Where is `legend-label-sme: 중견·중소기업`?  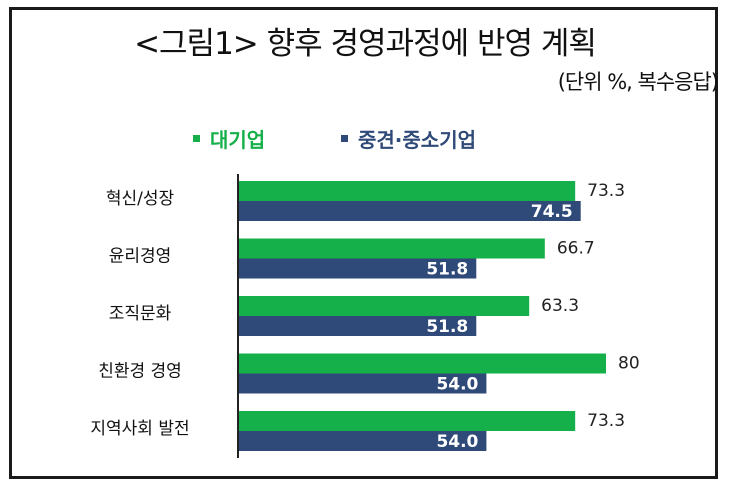 legend-label-sme: 중견·중소기업 is located at coordinates (417, 140).